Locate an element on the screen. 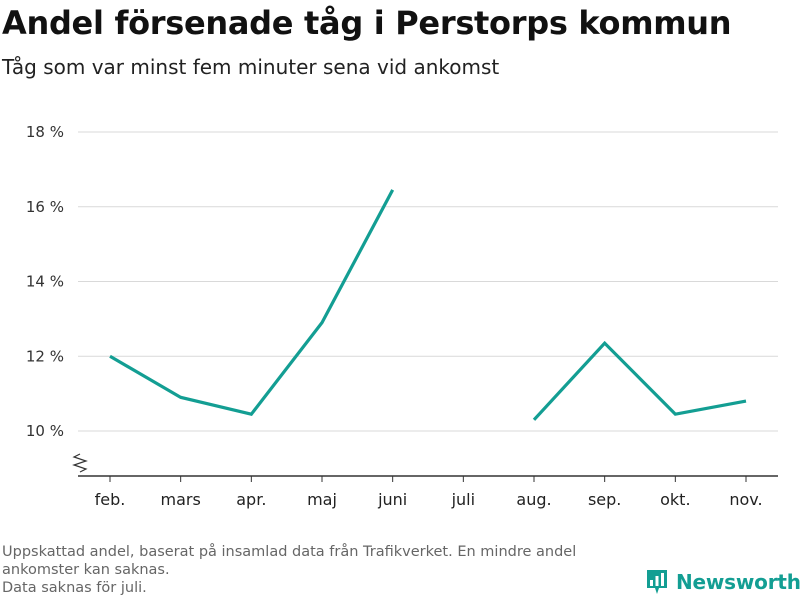 Image resolution: width=800 pixels, height=600 pixels. x-tick-label: mars is located at coordinates (181, 499).